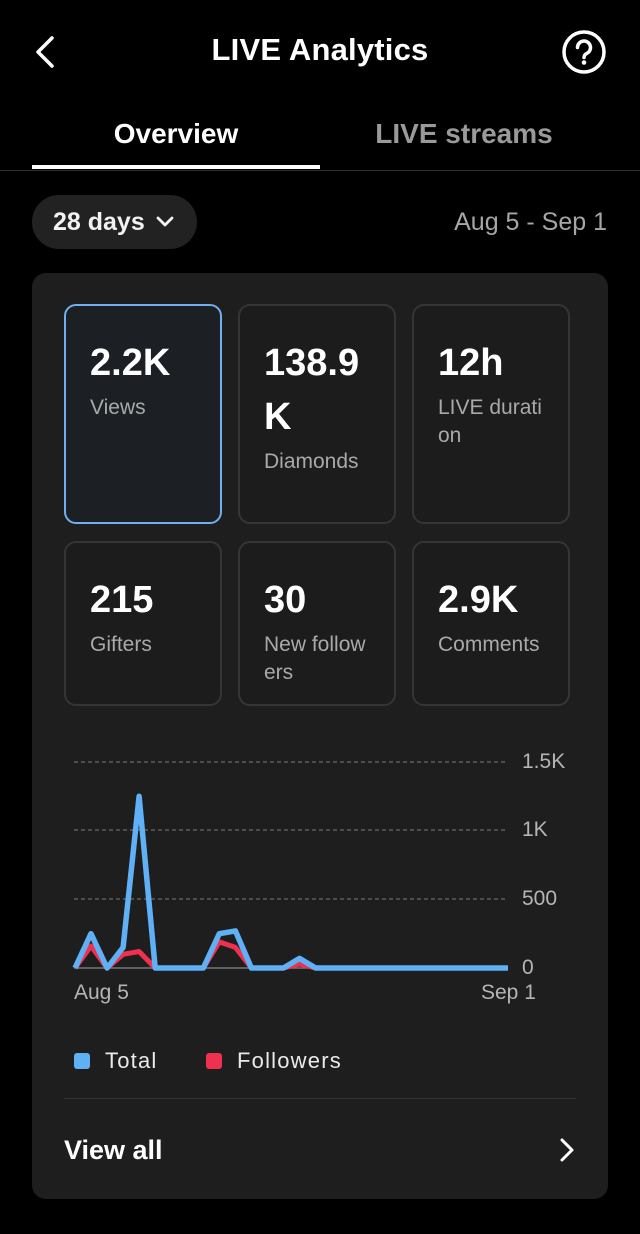  Describe the element at coordinates (285, 600) in the screenshot. I see `metric-value: 30` at that location.